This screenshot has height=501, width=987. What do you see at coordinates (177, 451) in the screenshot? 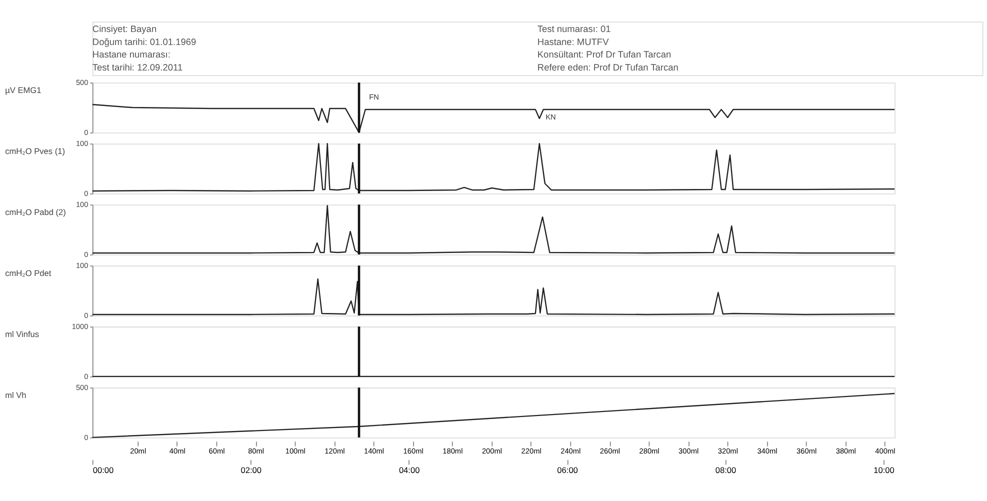
I see `x2-tick-label: 40ml` at bounding box center [177, 451].